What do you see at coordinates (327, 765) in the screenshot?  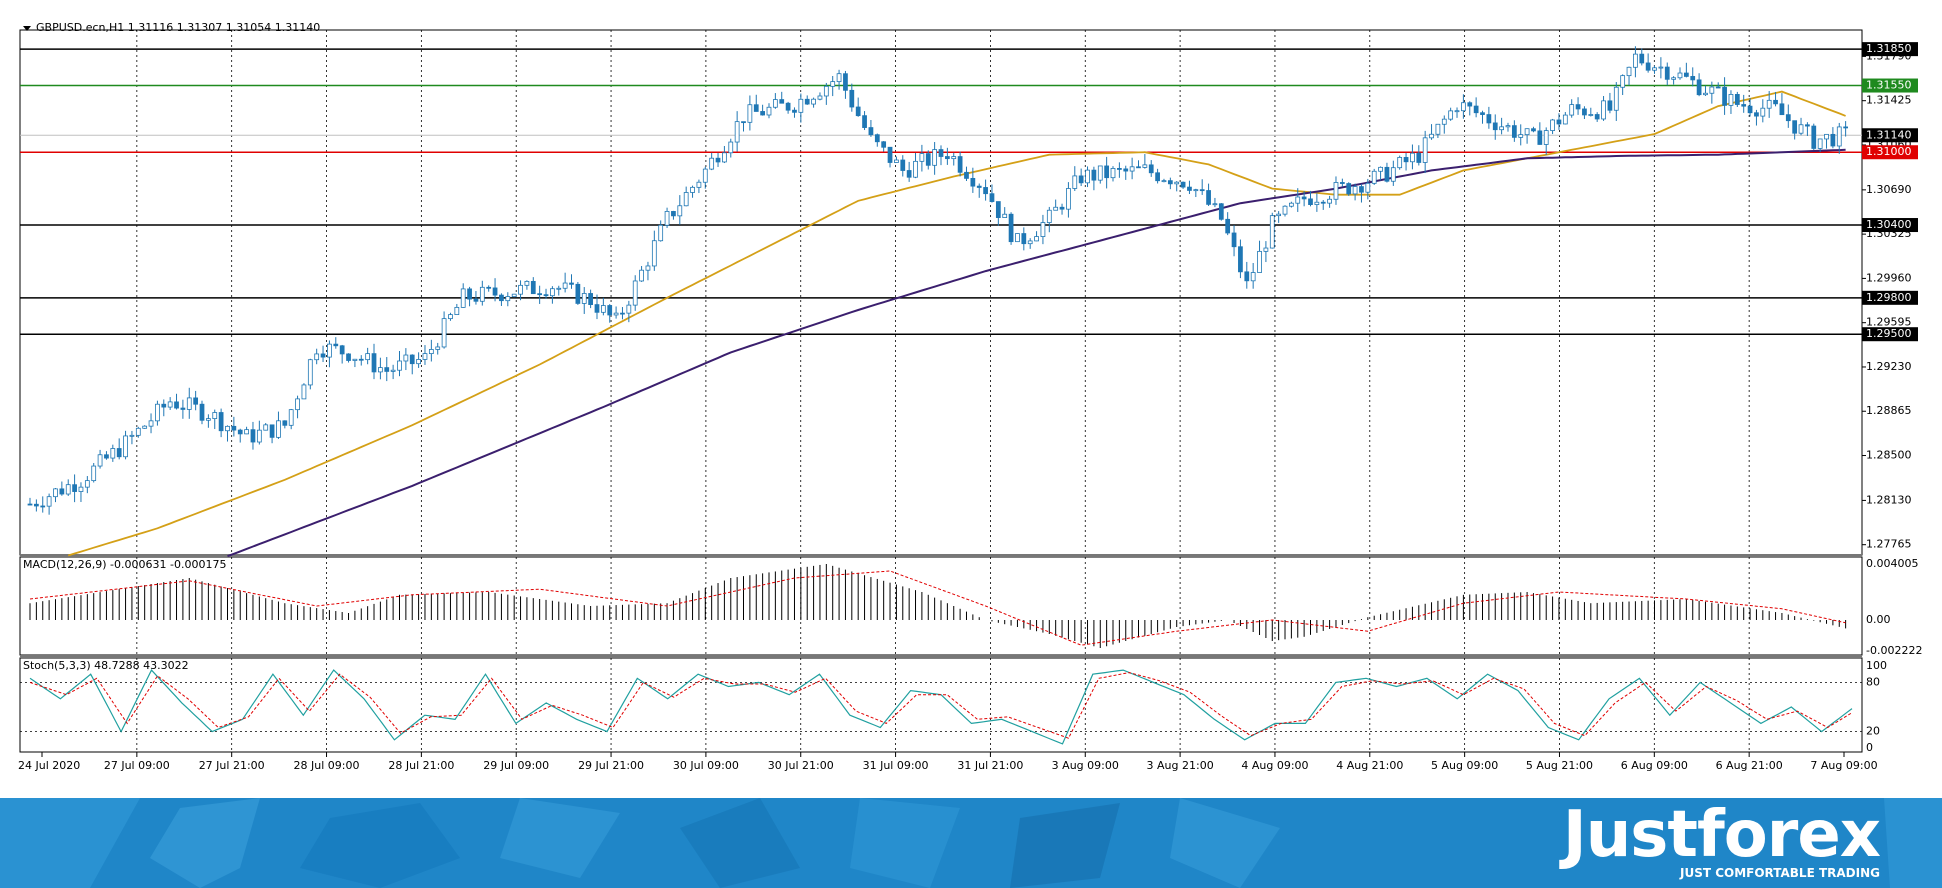 I see `time-axis-label: 28 Jul 09:00` at bounding box center [327, 765].